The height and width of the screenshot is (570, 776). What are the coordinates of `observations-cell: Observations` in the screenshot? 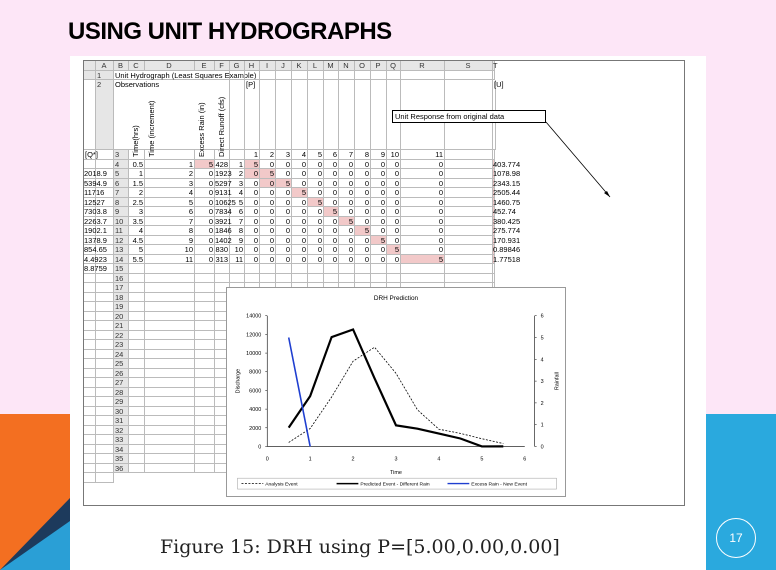 It's located at (172, 115).